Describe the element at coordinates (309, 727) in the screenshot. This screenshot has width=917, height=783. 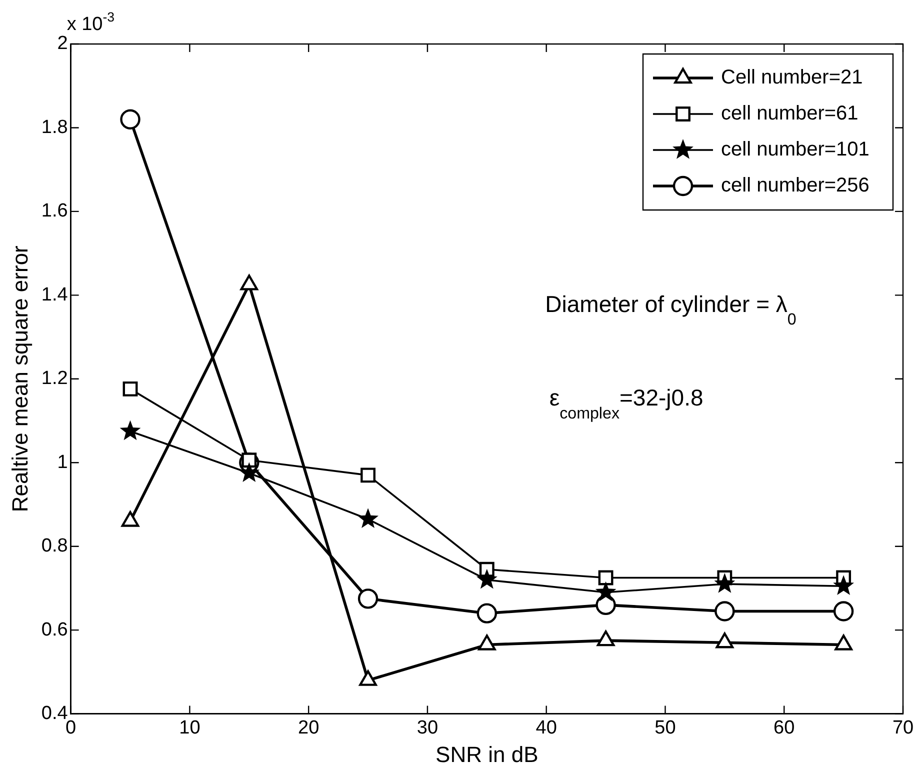
I see `x-tick-label: 20` at that location.